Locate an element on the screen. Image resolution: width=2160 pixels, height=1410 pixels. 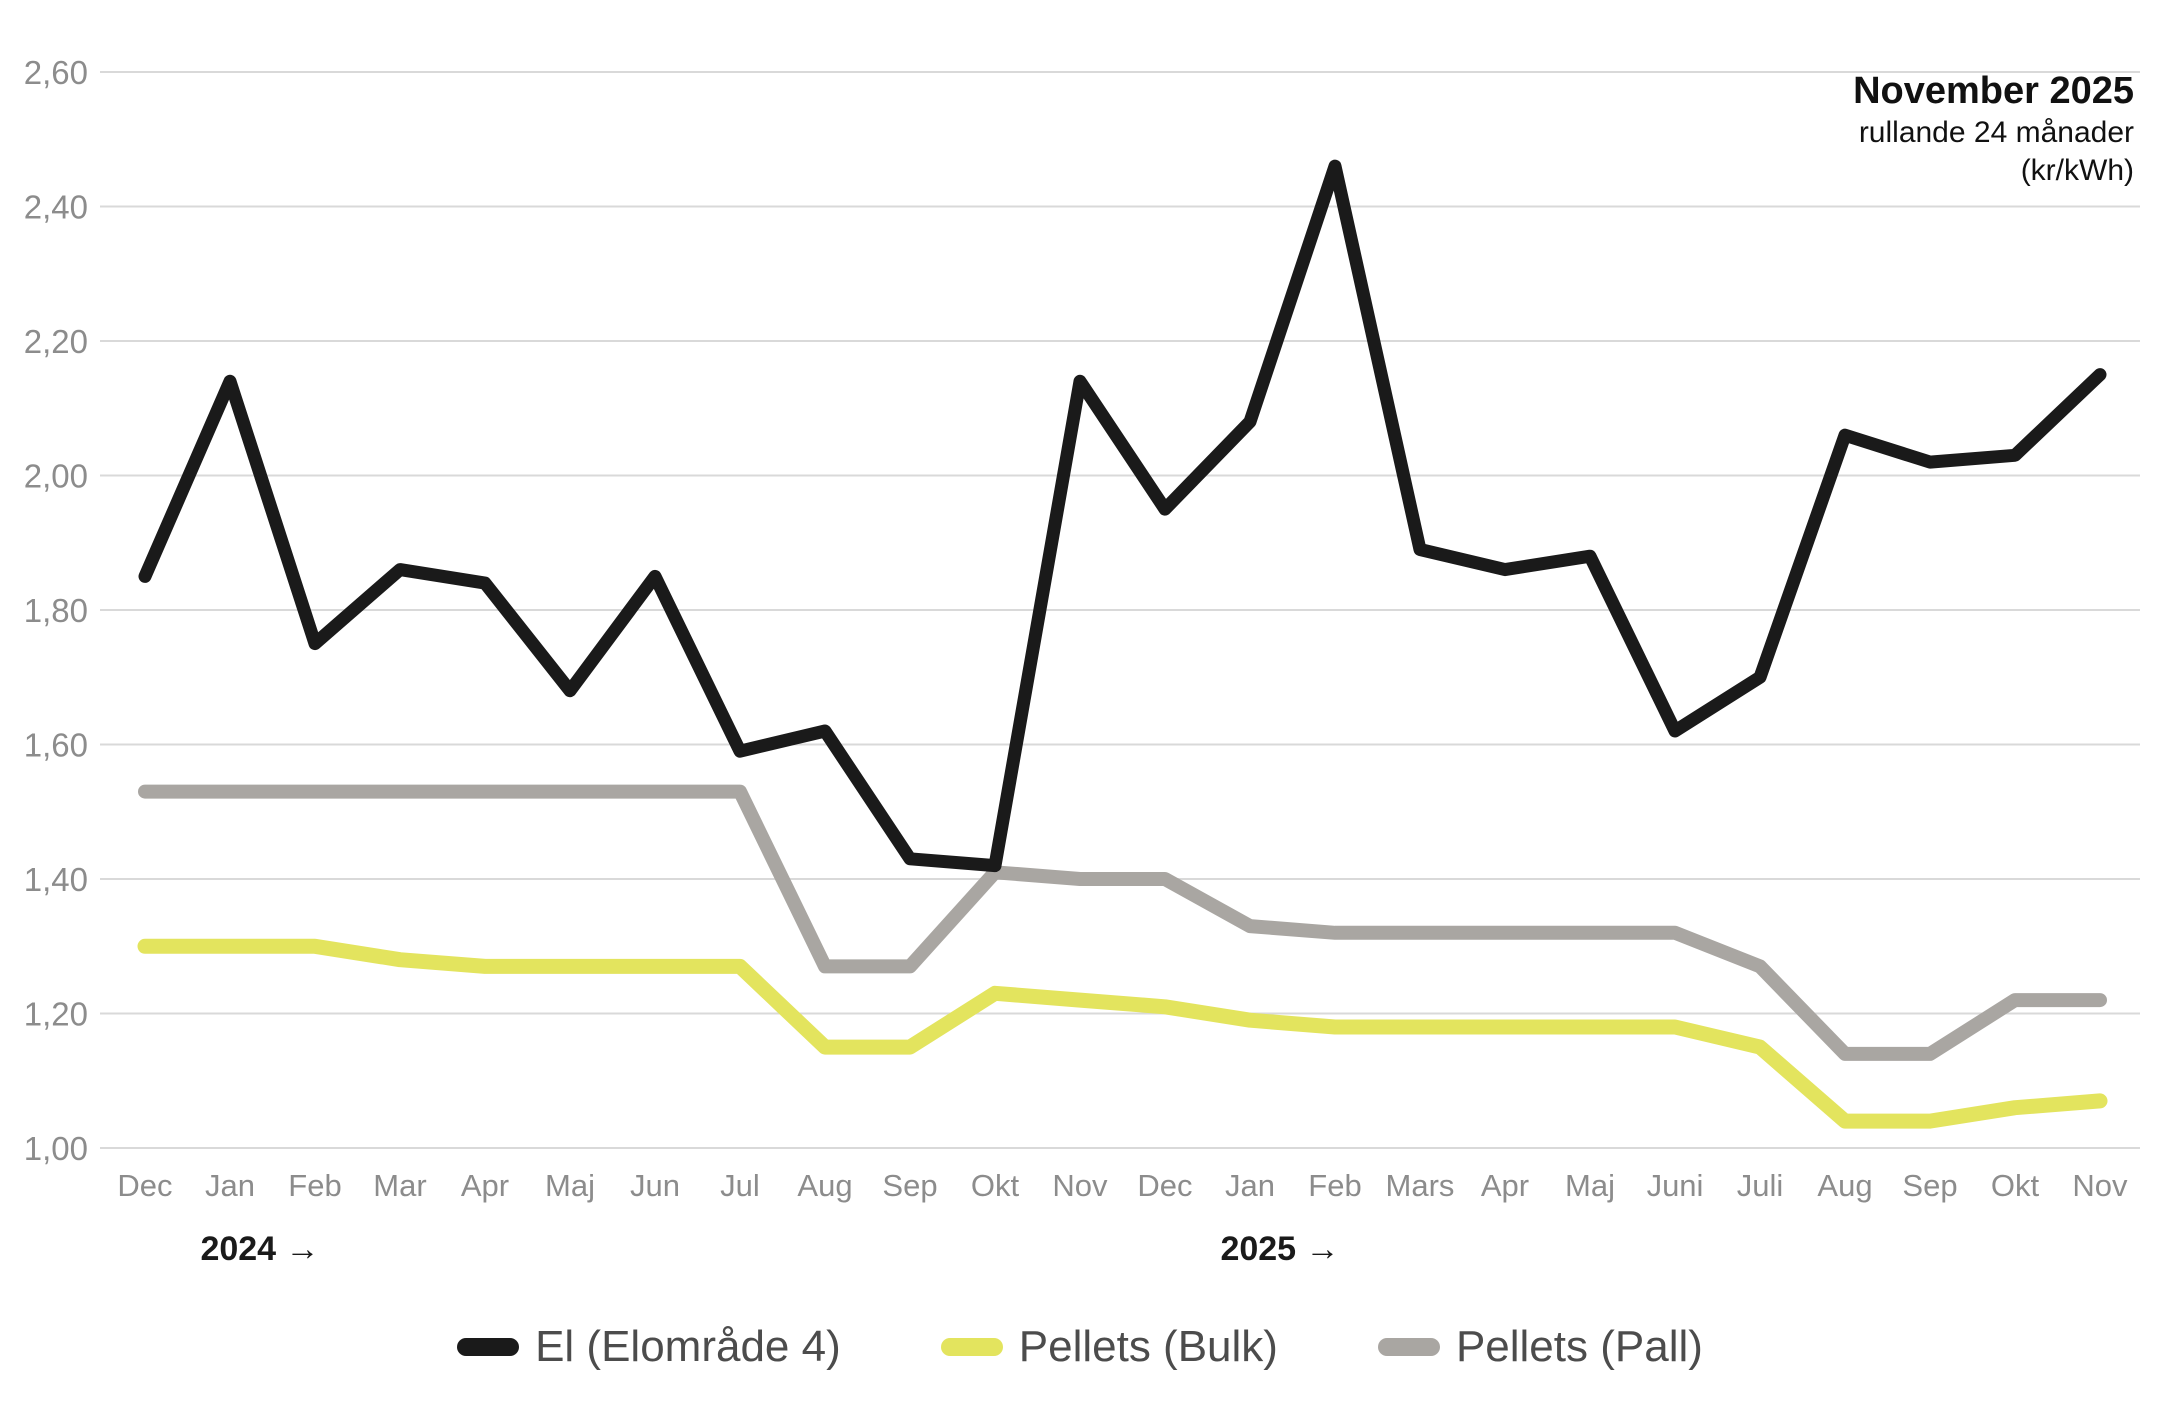
x-axis-label: Juni is located at coordinates (1675, 1185).